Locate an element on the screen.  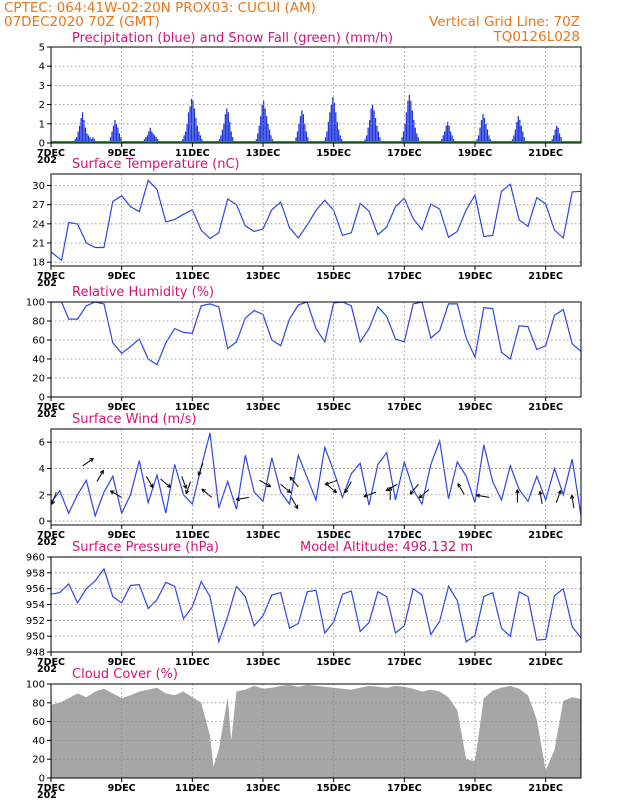
grid-temperature is located at coordinates (315, 220).